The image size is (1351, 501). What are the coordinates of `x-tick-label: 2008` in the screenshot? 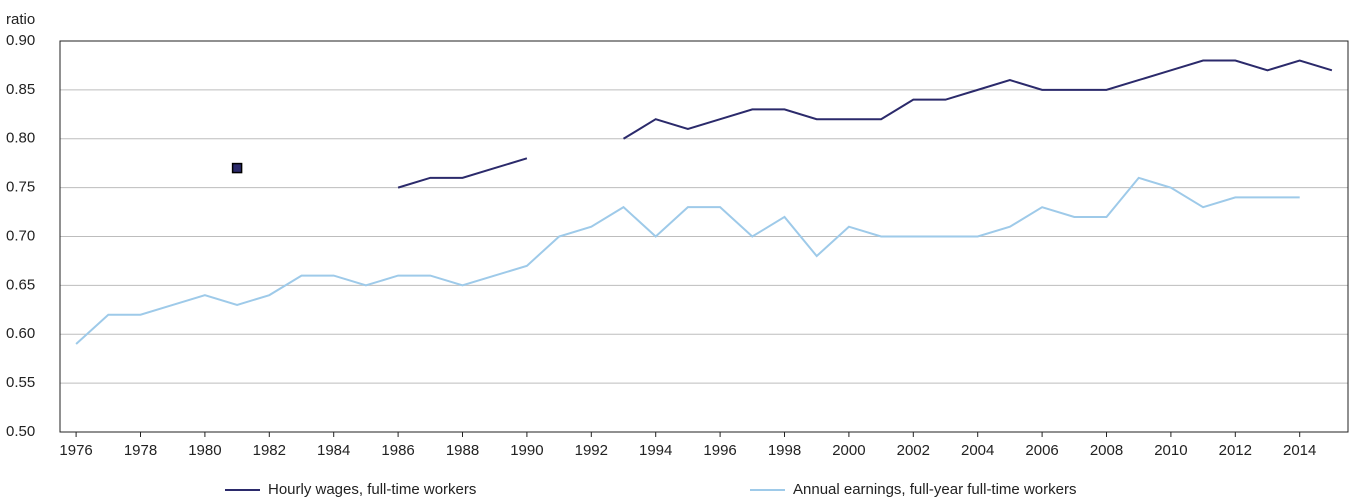 It's located at (1106, 450).